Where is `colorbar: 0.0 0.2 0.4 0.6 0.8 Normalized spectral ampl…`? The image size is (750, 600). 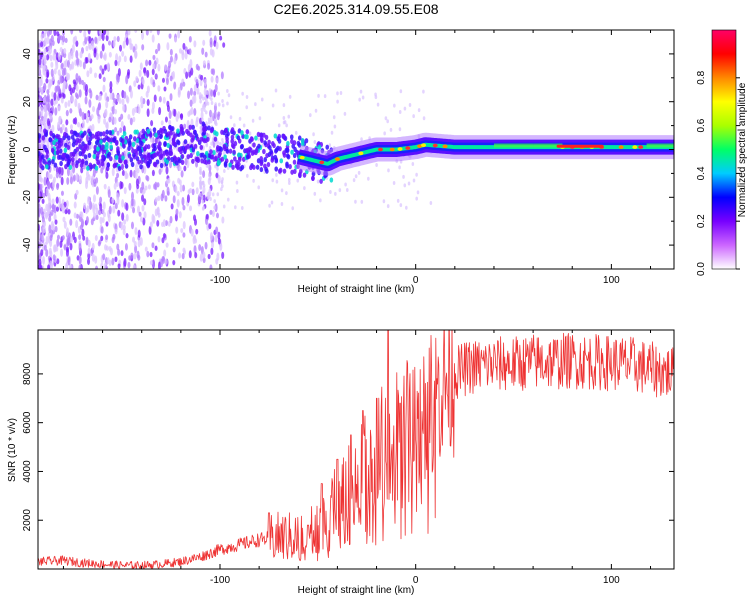 colorbar: 0.0 0.2 0.4 0.6 0.8 Normalized spectral ampl… is located at coordinates (722, 152).